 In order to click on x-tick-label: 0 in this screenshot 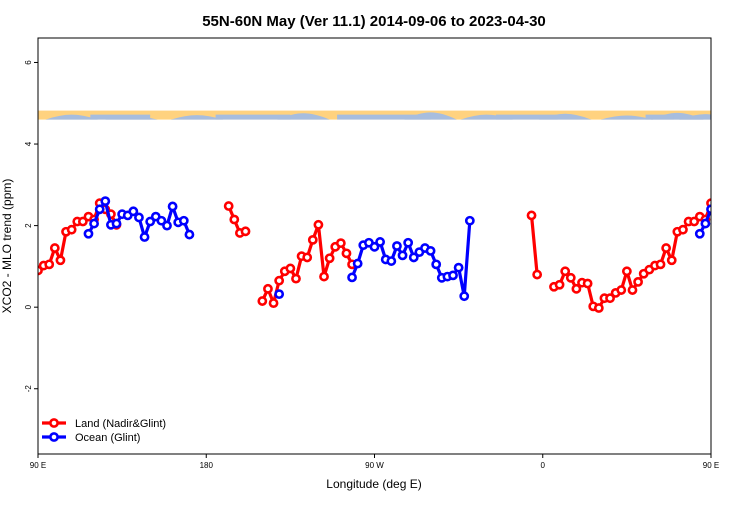, I will do `click(543, 465)`.